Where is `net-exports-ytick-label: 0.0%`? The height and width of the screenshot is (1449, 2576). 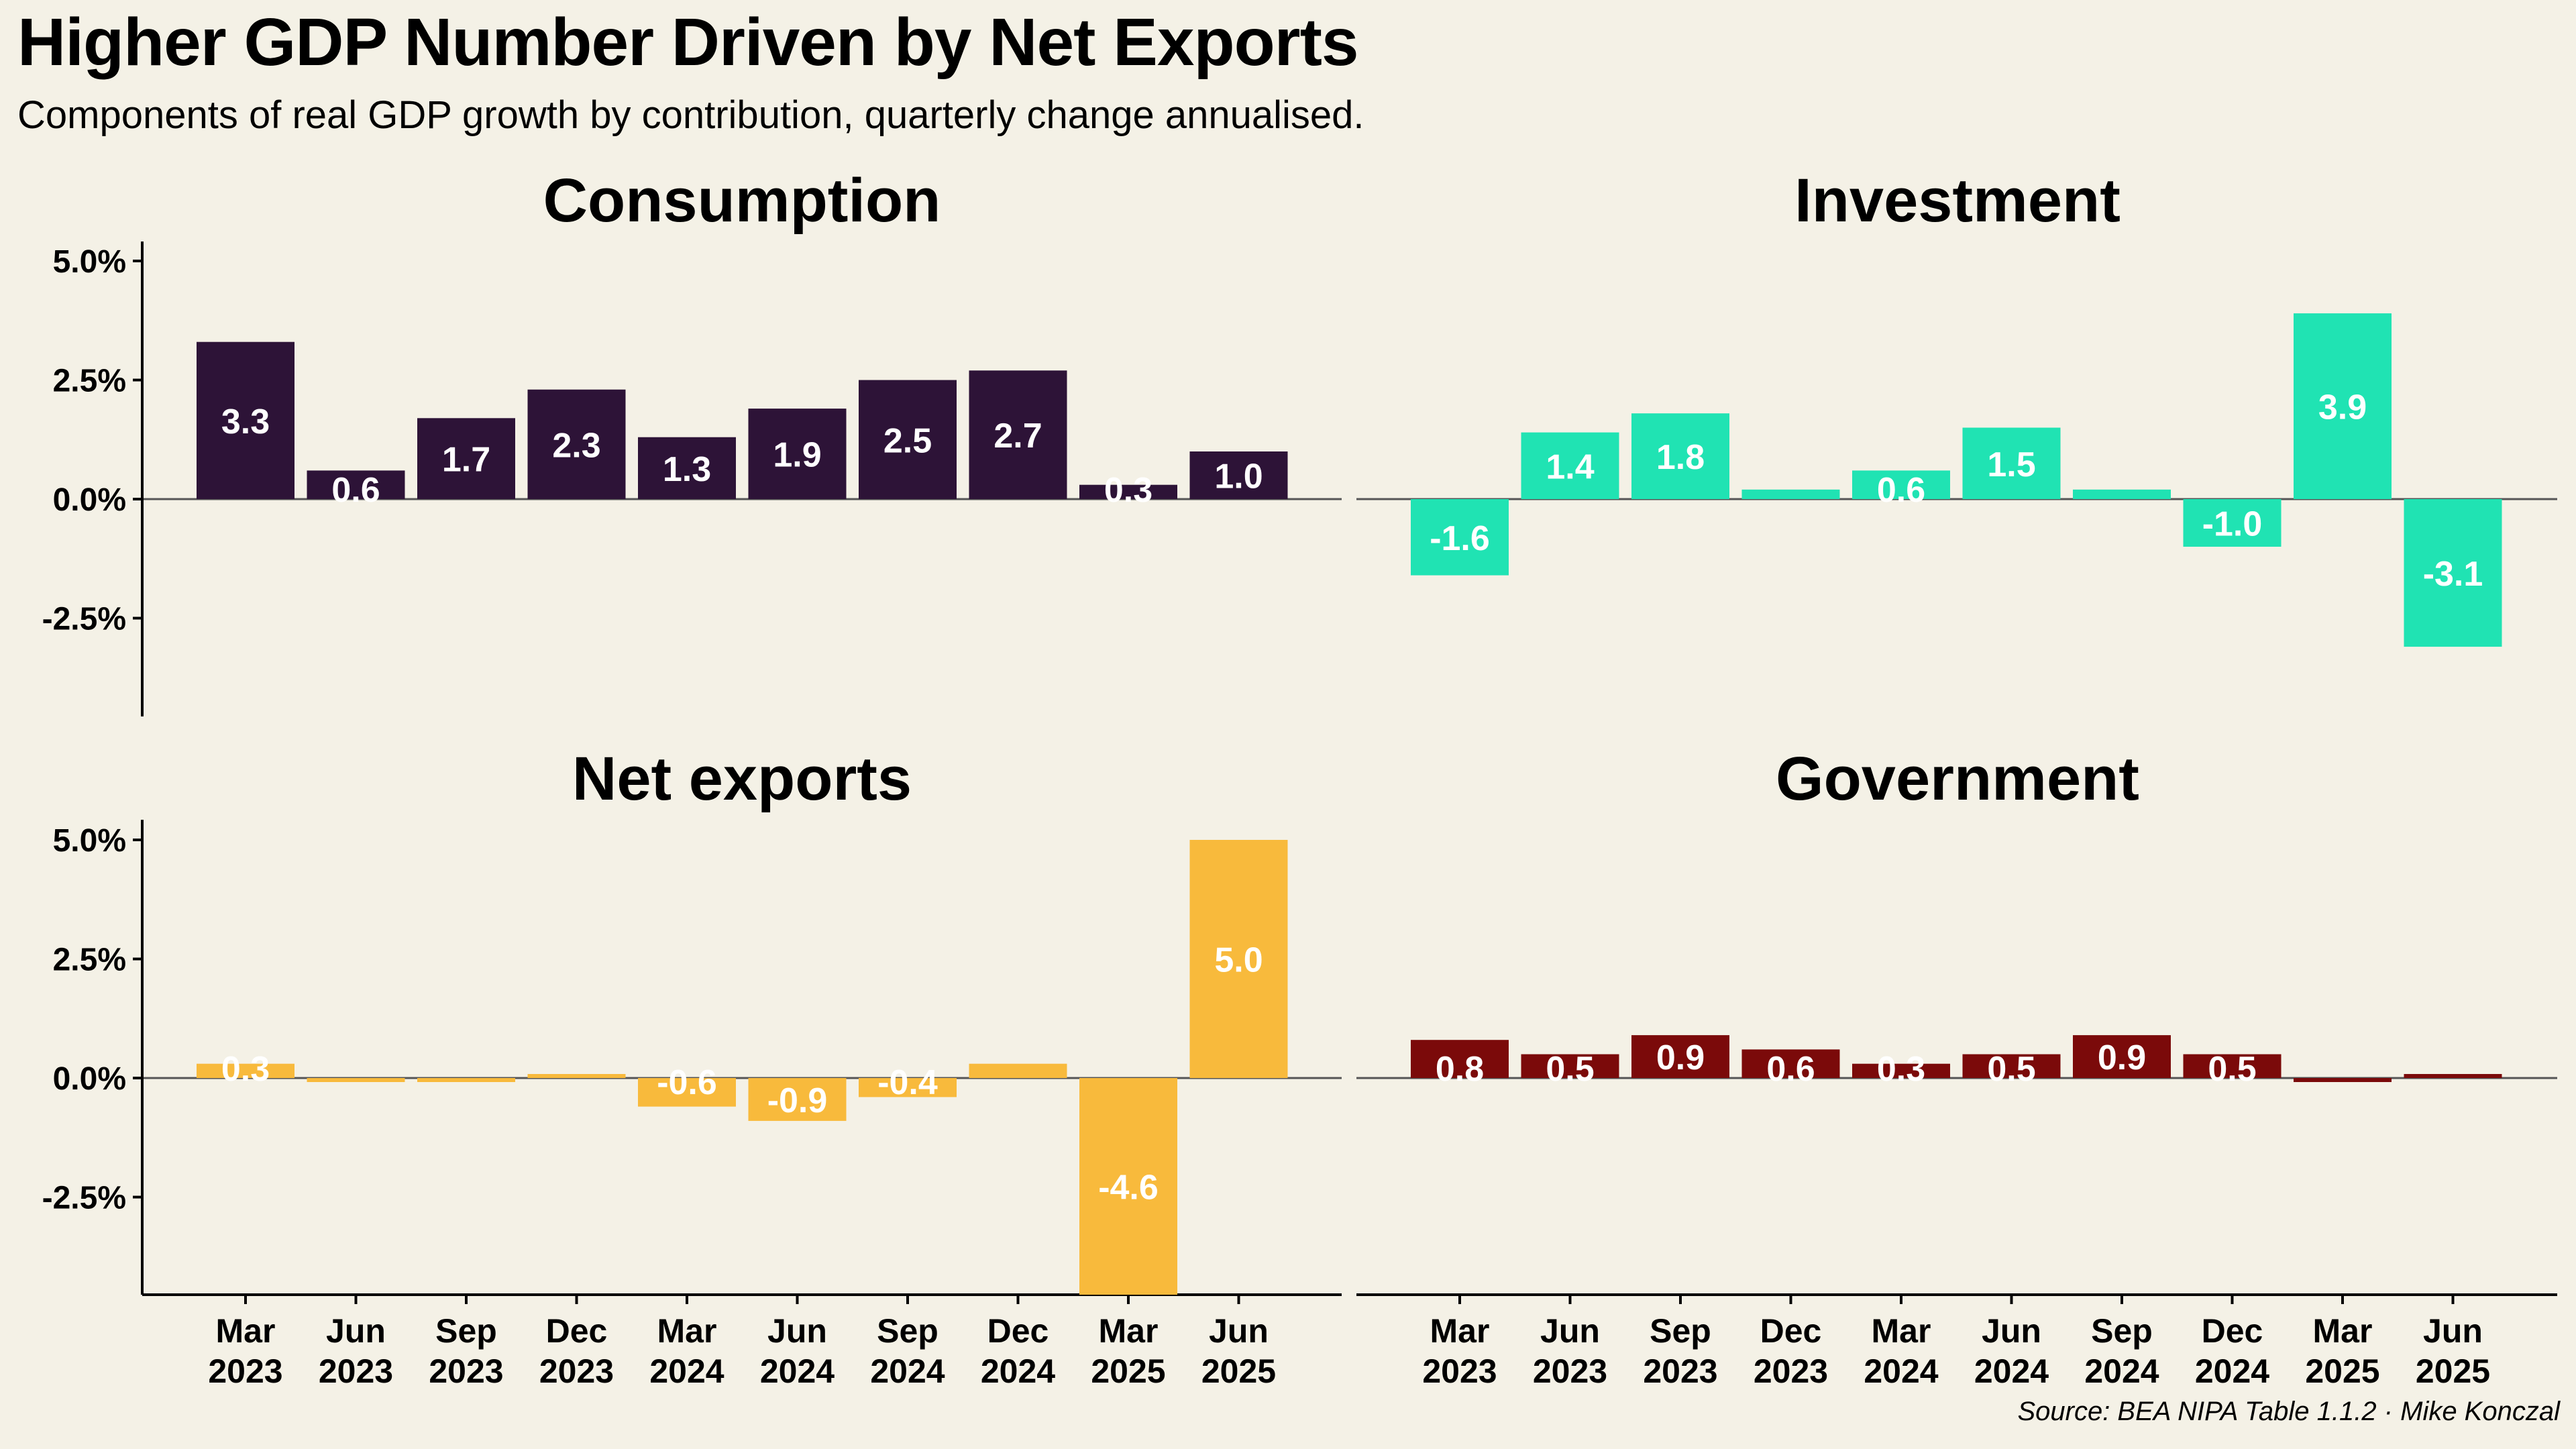 net-exports-ytick-label: 0.0% is located at coordinates (89, 1079).